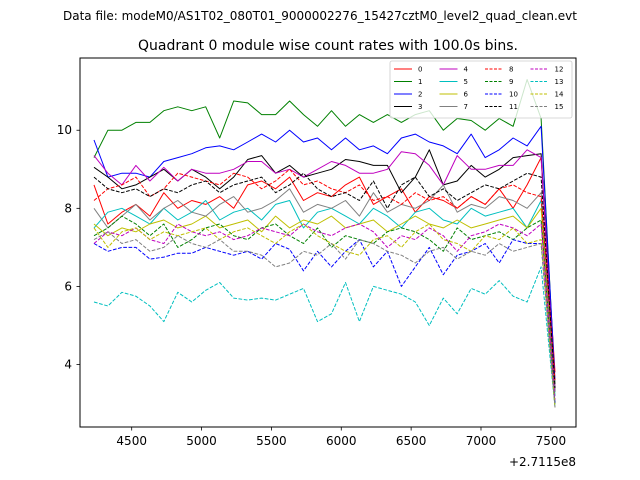 This screenshot has height=480, width=640. I want to click on x-tick-label: 5000, so click(201, 441).